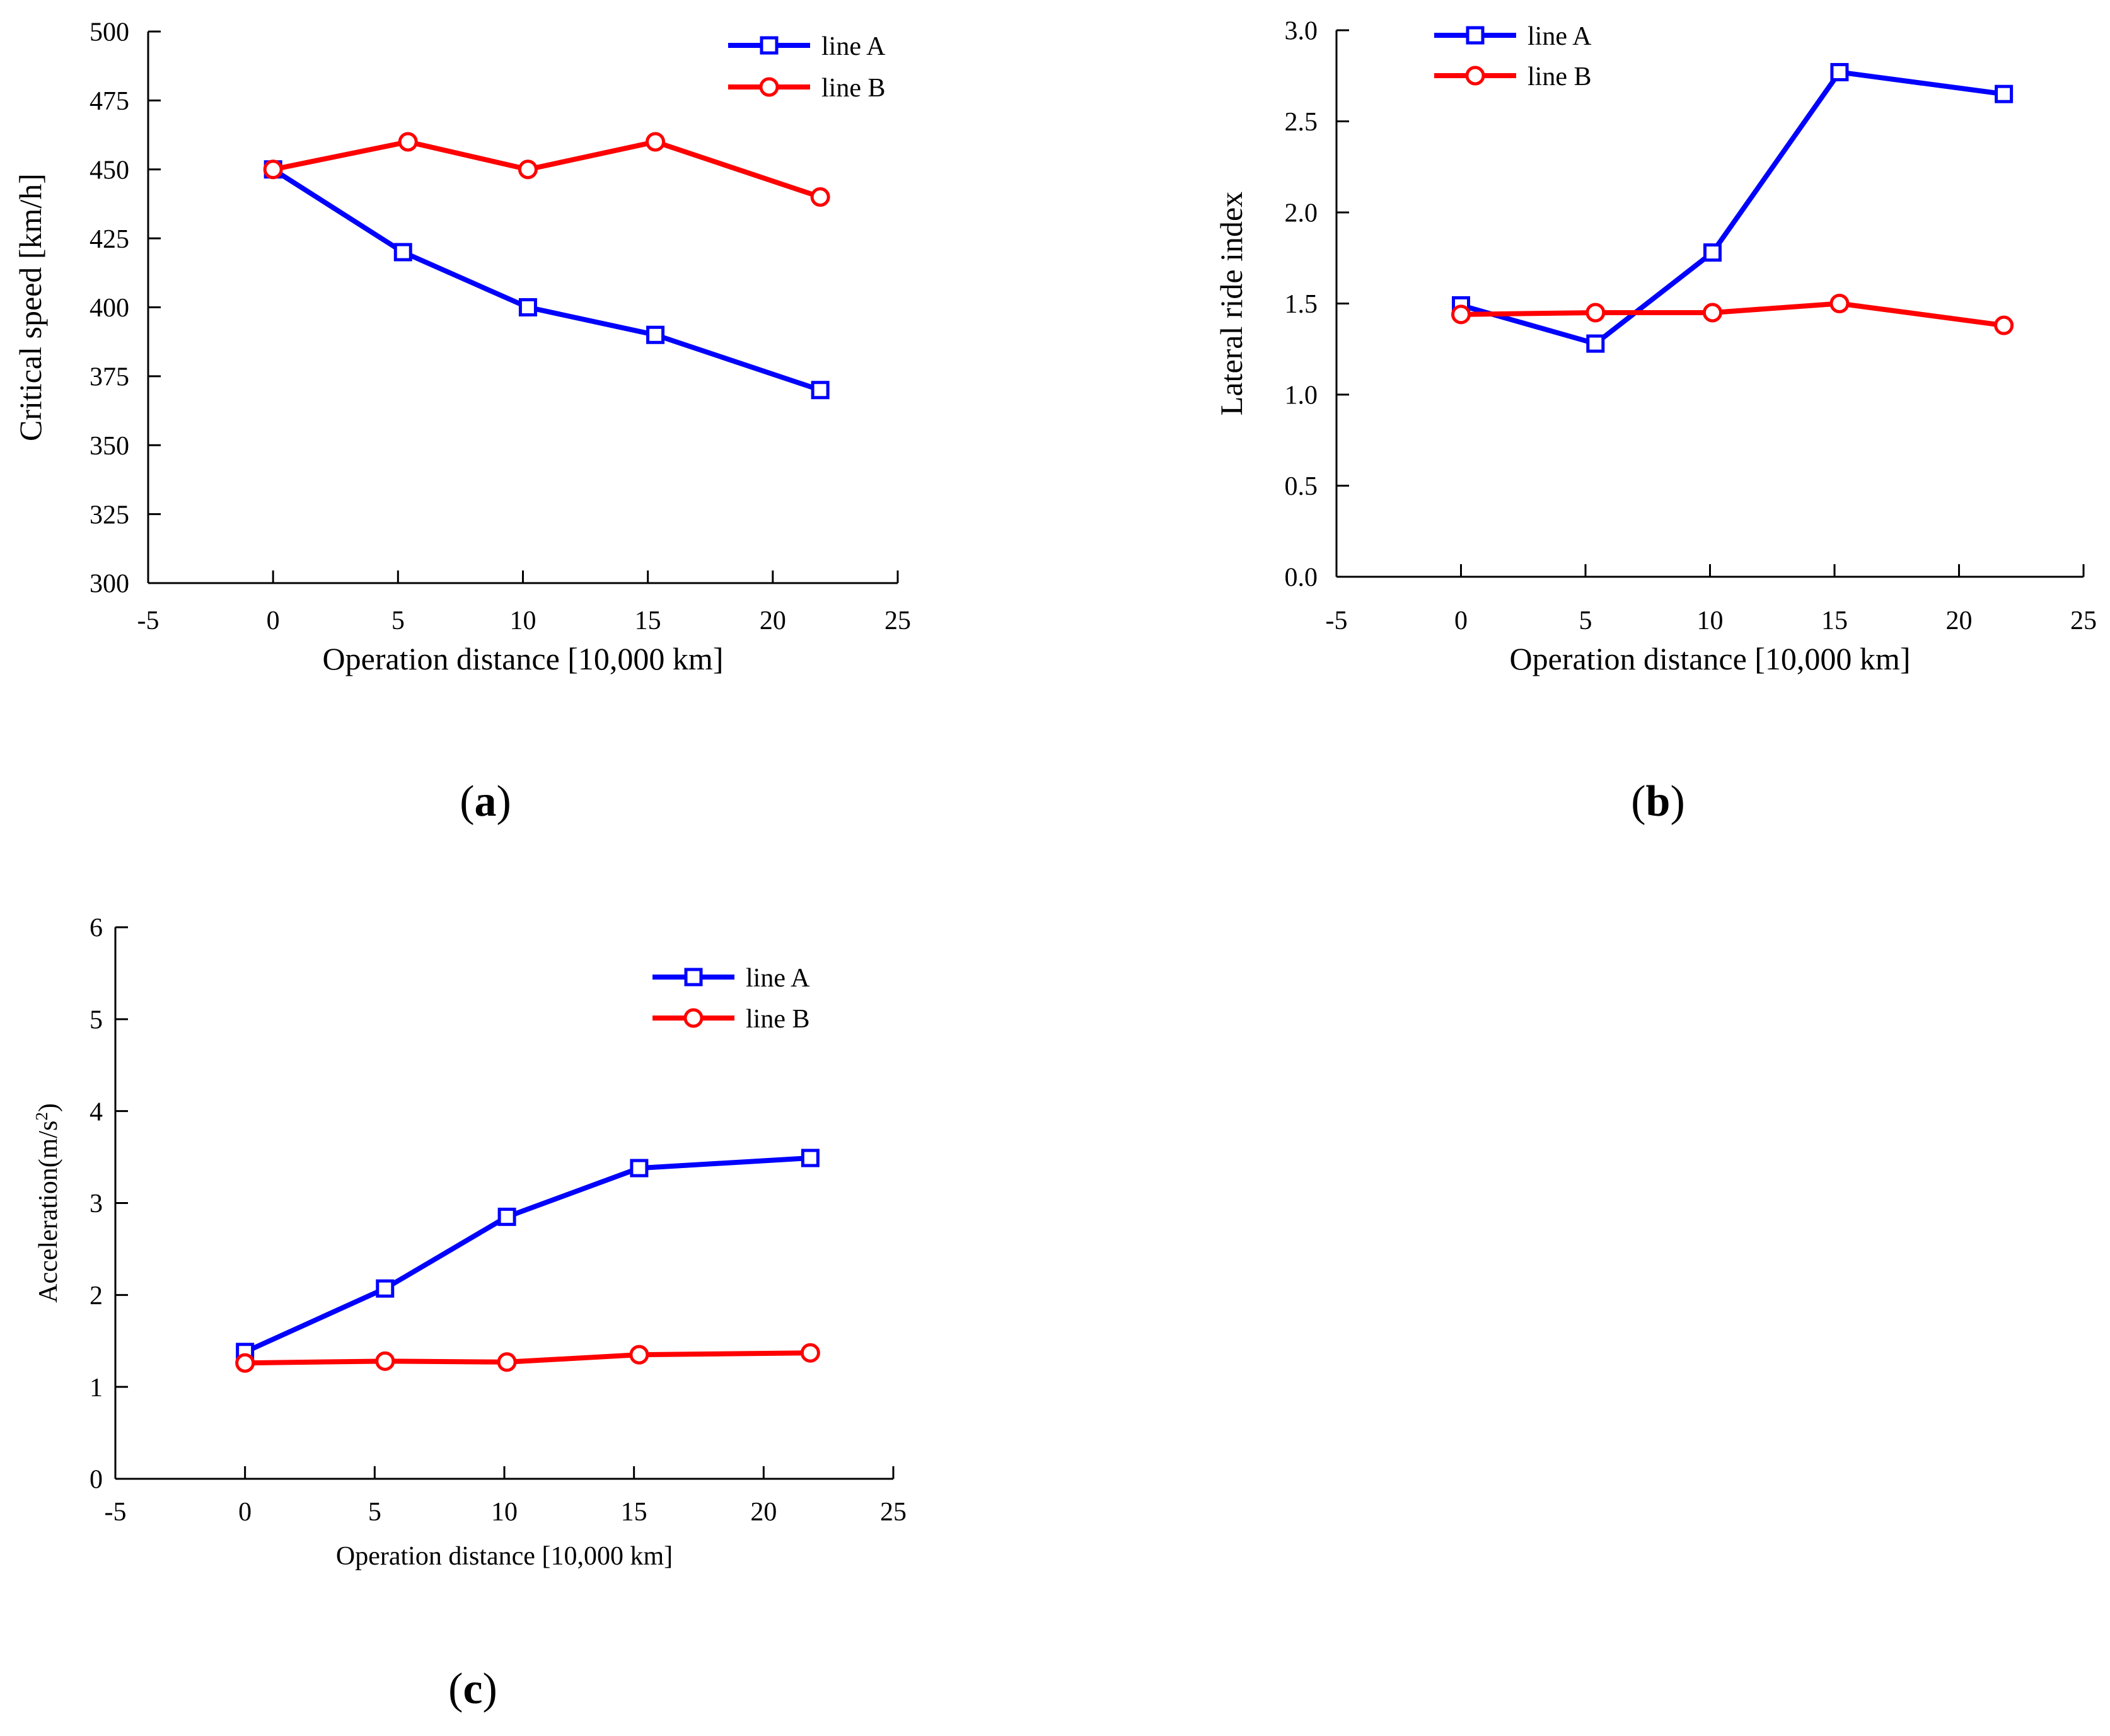 The width and height of the screenshot is (2110, 1736). What do you see at coordinates (472, 1689) in the screenshot?
I see `panel-label-c: (c)` at bounding box center [472, 1689].